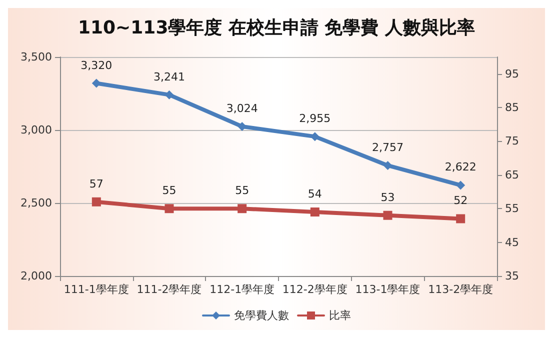 The width and height of the screenshot is (553, 338). Describe the element at coordinates (461, 201) in the screenshot. I see `data-label: 52` at that location.